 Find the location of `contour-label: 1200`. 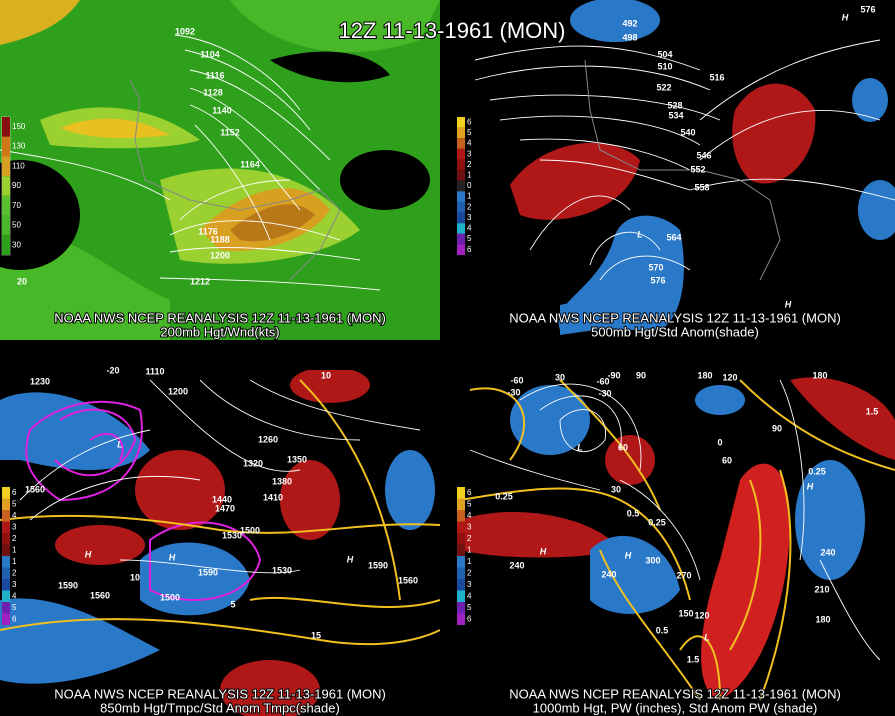

contour-label: 1200 is located at coordinates (220, 255).